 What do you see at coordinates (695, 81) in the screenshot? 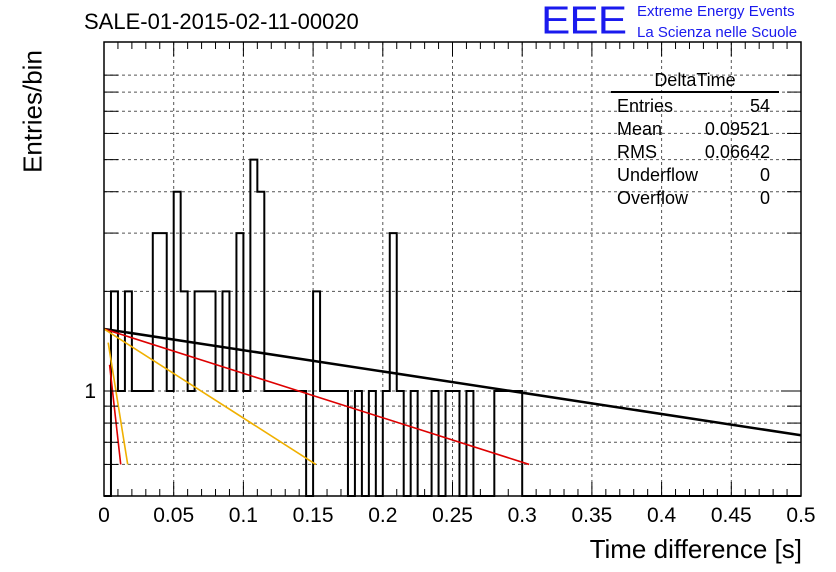
I see `stats-title: DeltaTime` at bounding box center [695, 81].